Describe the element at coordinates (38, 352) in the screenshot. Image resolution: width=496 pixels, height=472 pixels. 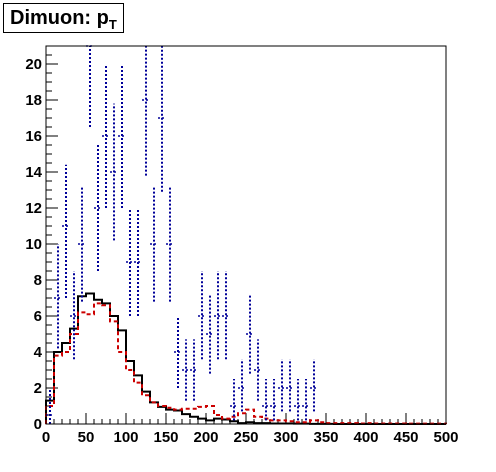
I see `y-tick-label: 4` at that location.